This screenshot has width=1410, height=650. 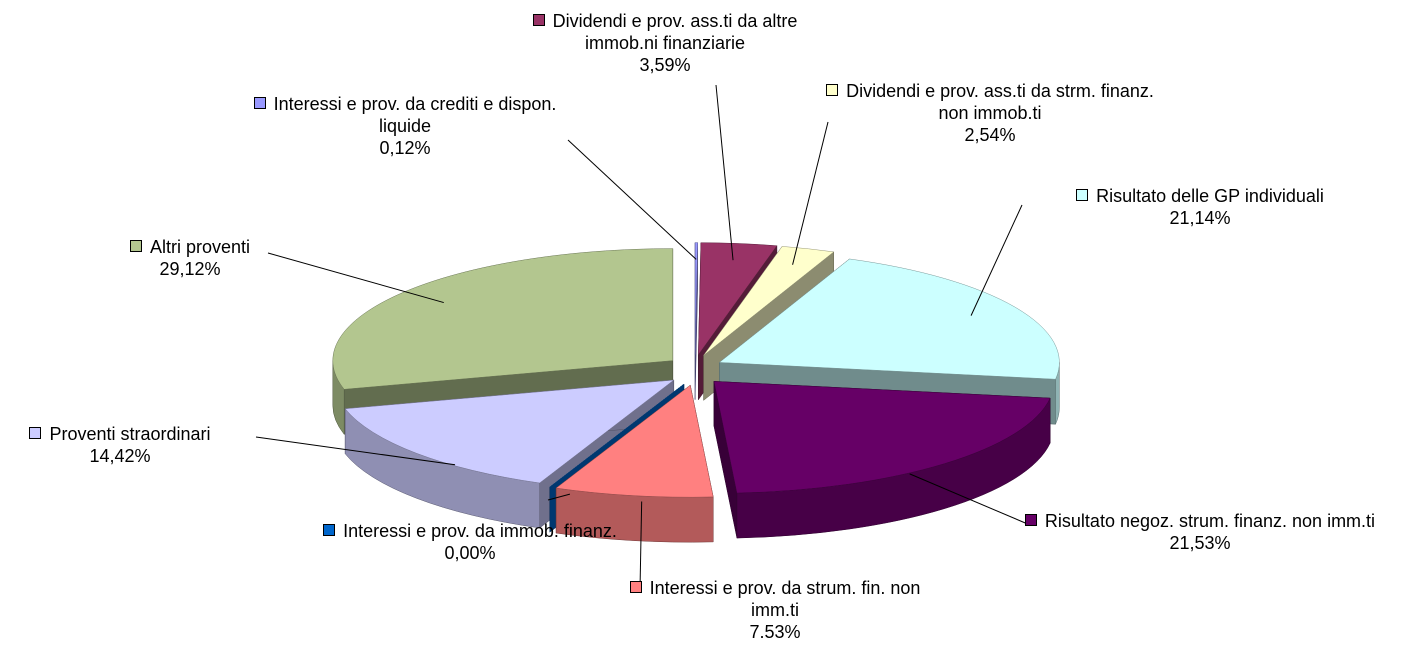 I want to click on slice-name: Risultato delle GP individuali, so click(x=1210, y=196).